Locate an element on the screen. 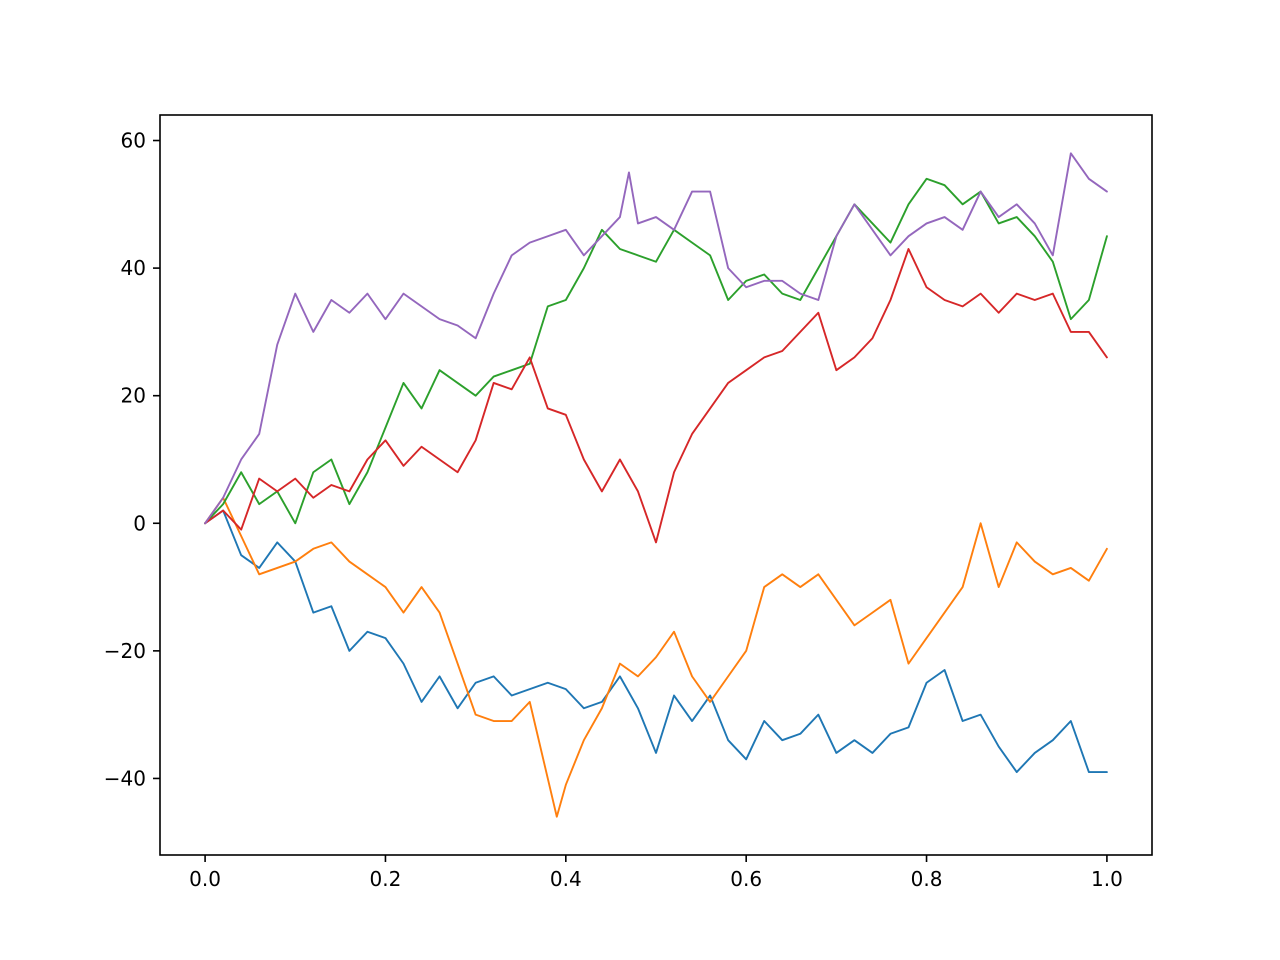 This screenshot has width=1280, height=960. y-tick-label: 60 is located at coordinates (133, 141).